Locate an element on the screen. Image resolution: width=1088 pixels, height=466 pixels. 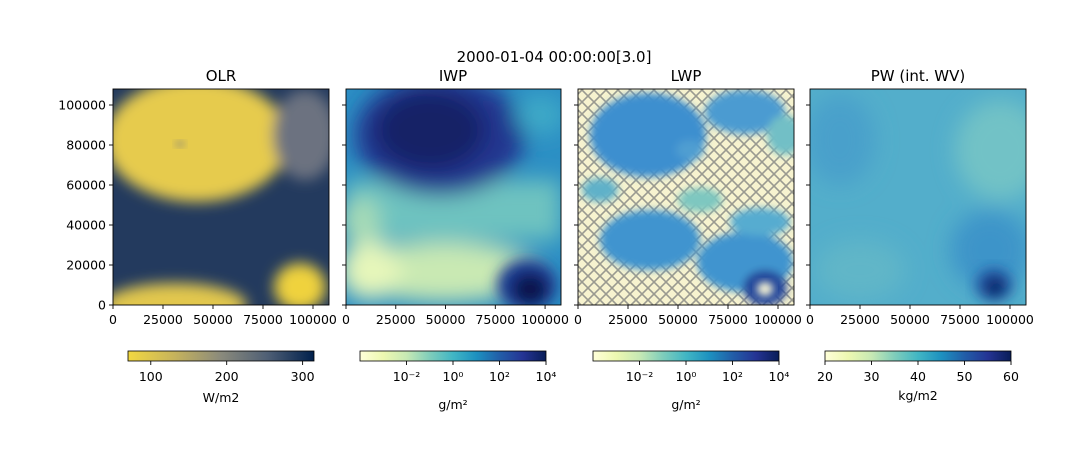
colorbar-label-olr: W/m2 is located at coordinates (221, 397).